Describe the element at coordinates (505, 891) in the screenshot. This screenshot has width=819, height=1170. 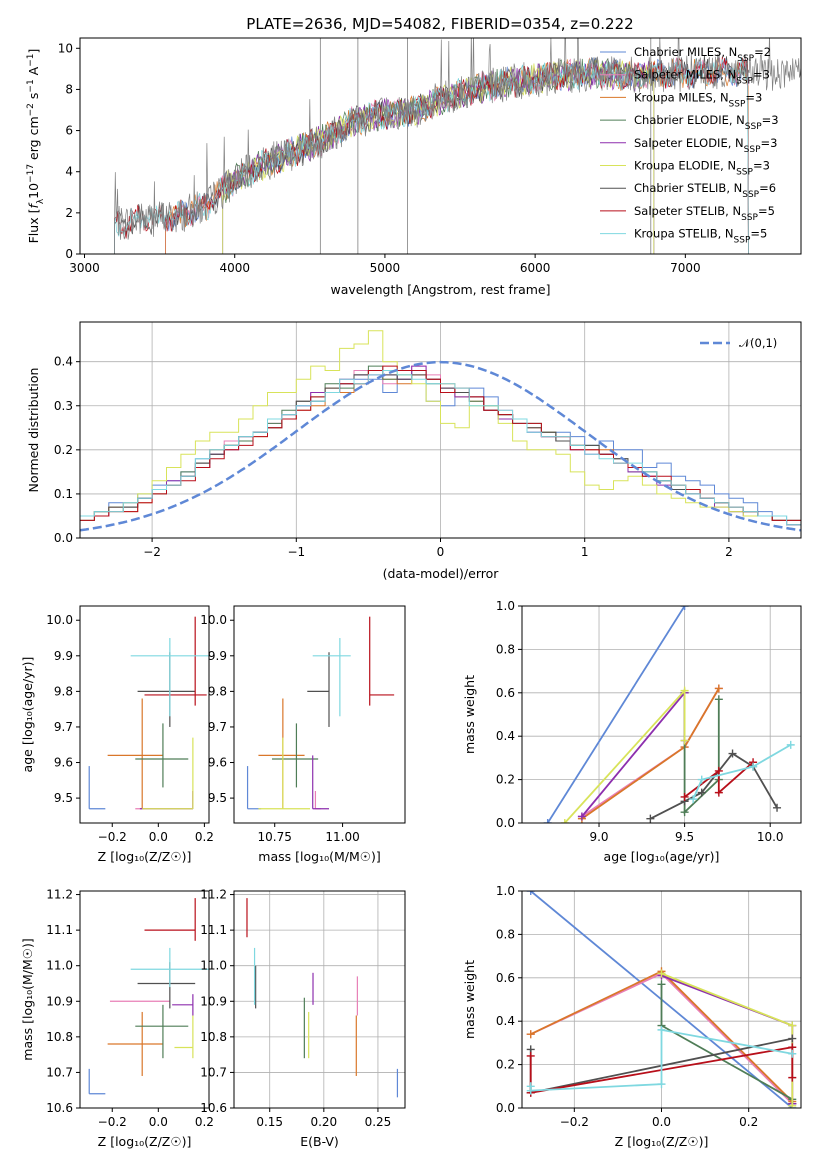
I see `weight_vs_Z-ytick-label: 1.0` at that location.